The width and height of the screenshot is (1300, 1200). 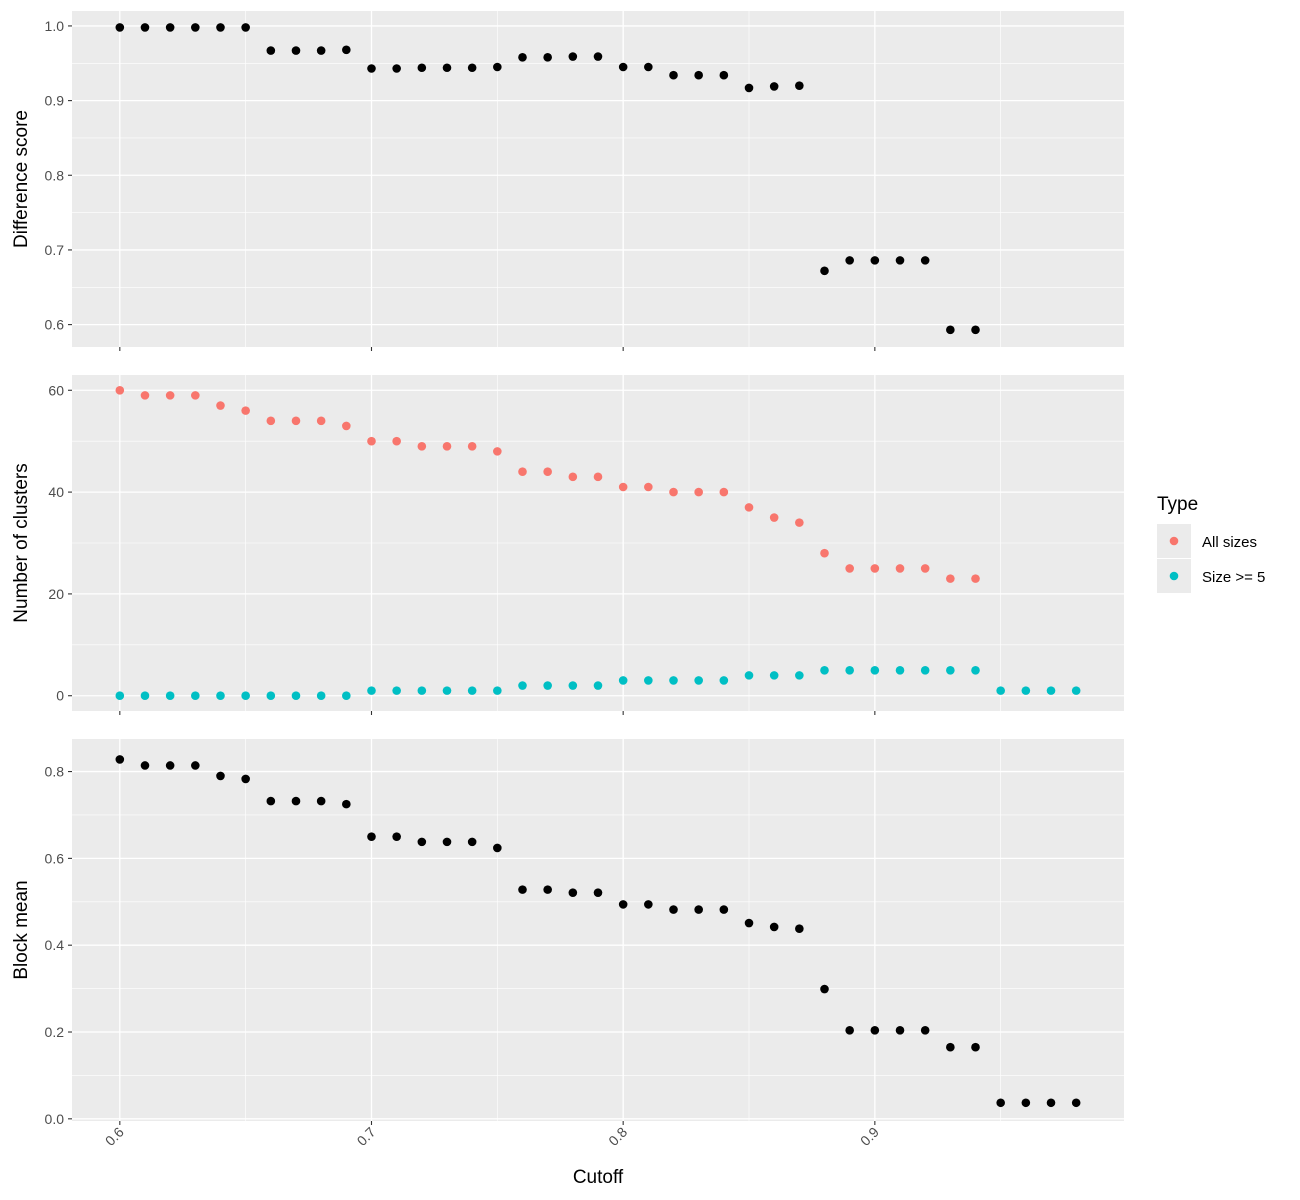 What do you see at coordinates (492, 1136) in the screenshot?
I see `x-axis: 0.6 0.7 0.8 0.9` at bounding box center [492, 1136].